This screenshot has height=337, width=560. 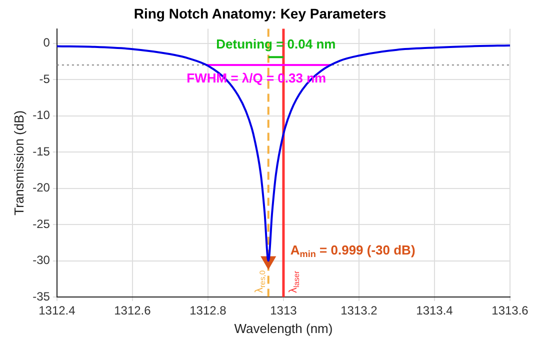 I want to click on x-tick-label: 1313.6, so click(x=510, y=311).